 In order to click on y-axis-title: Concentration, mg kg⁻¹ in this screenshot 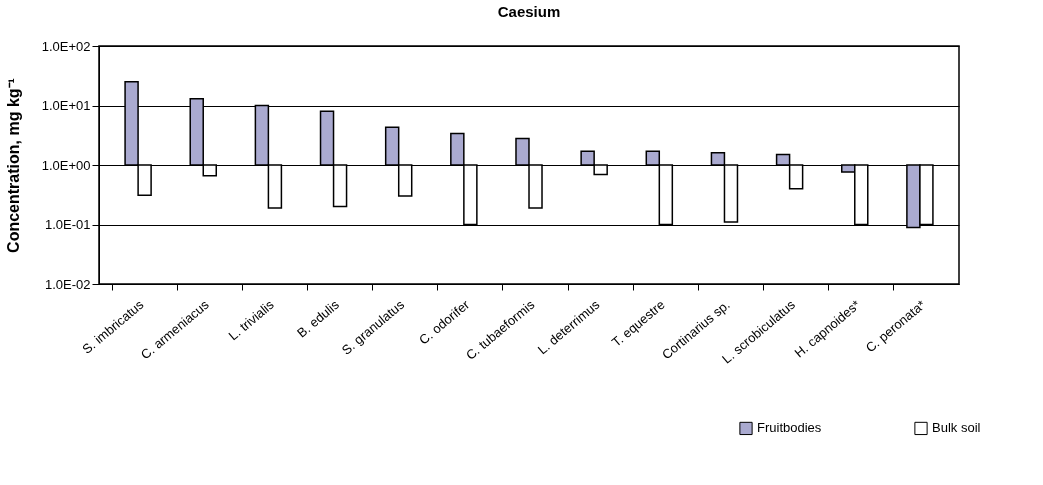, I will do `click(13, 165)`.